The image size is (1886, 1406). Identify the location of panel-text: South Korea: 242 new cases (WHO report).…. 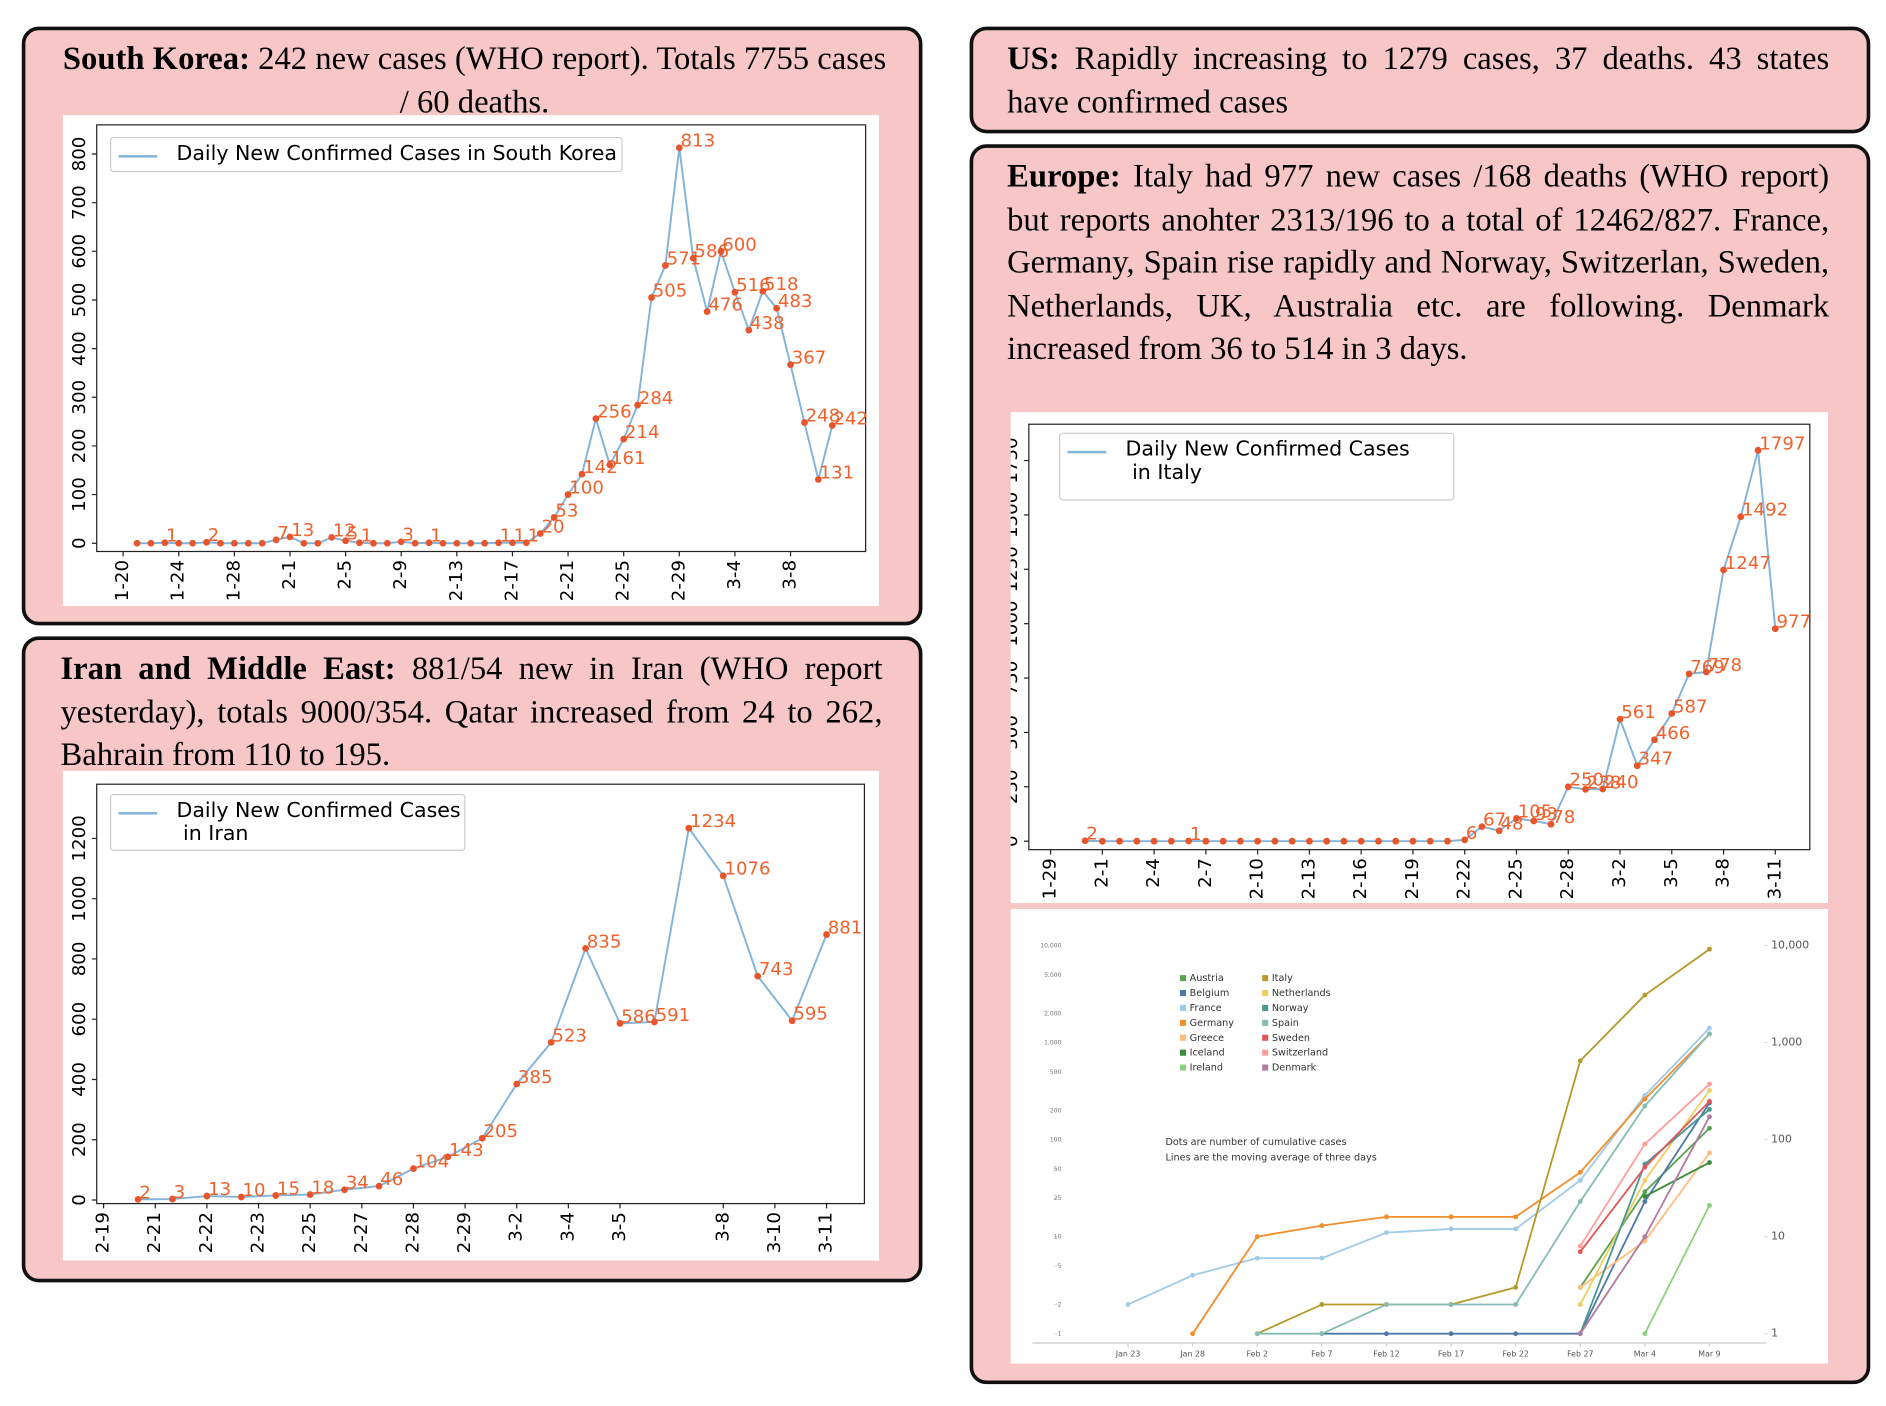
(474, 81).